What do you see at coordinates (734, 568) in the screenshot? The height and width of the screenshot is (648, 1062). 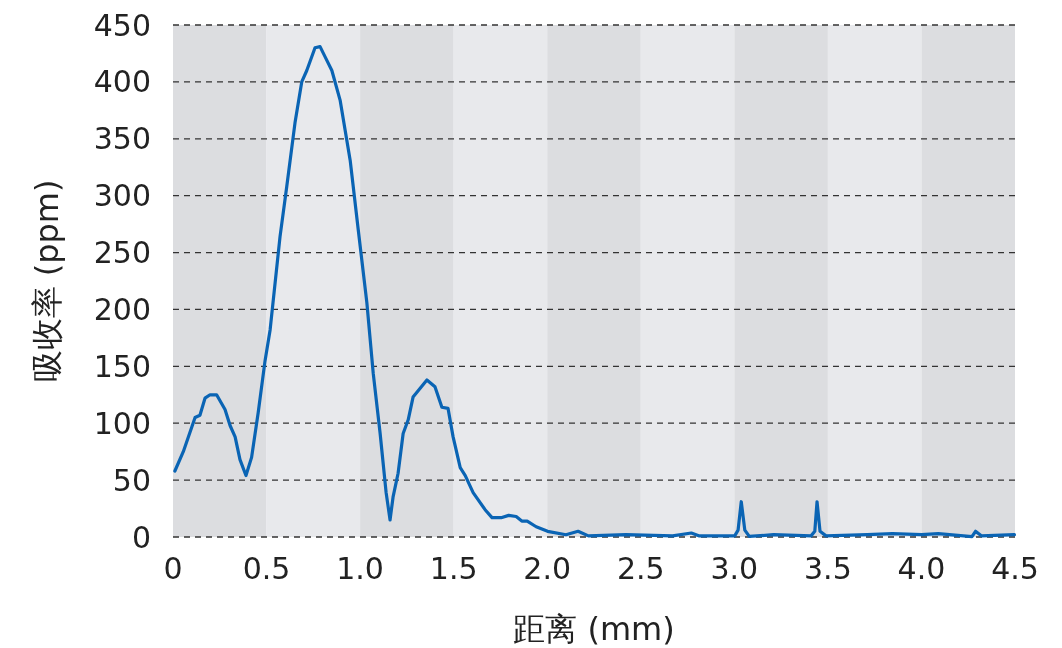 I see `x-tick-label: 3.0` at bounding box center [734, 568].